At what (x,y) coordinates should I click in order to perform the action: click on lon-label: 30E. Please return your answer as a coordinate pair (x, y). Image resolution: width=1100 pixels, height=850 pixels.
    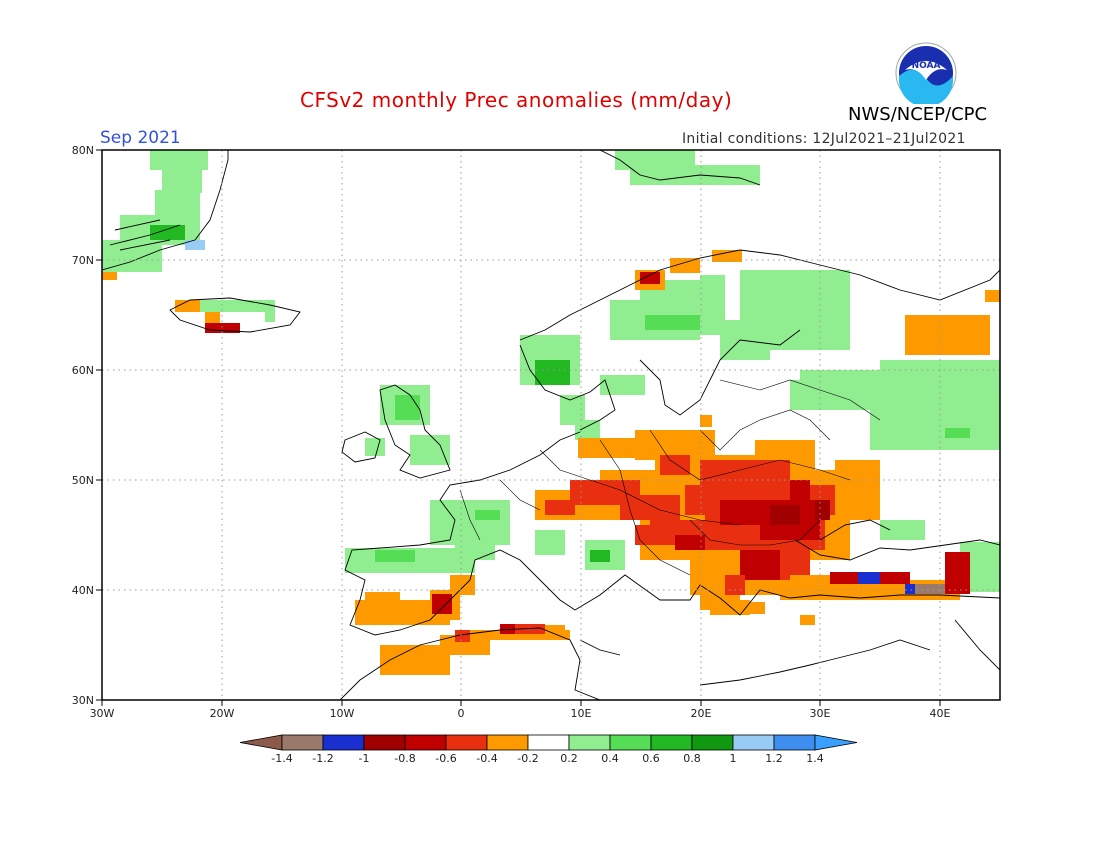
    Looking at the image, I should click on (820, 713).